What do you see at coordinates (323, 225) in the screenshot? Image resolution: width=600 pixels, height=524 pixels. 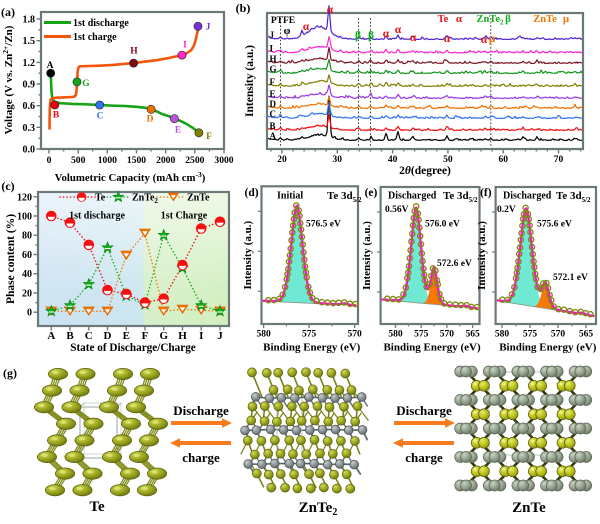 I see `svg-text: 576.5 eV` at bounding box center [323, 225].